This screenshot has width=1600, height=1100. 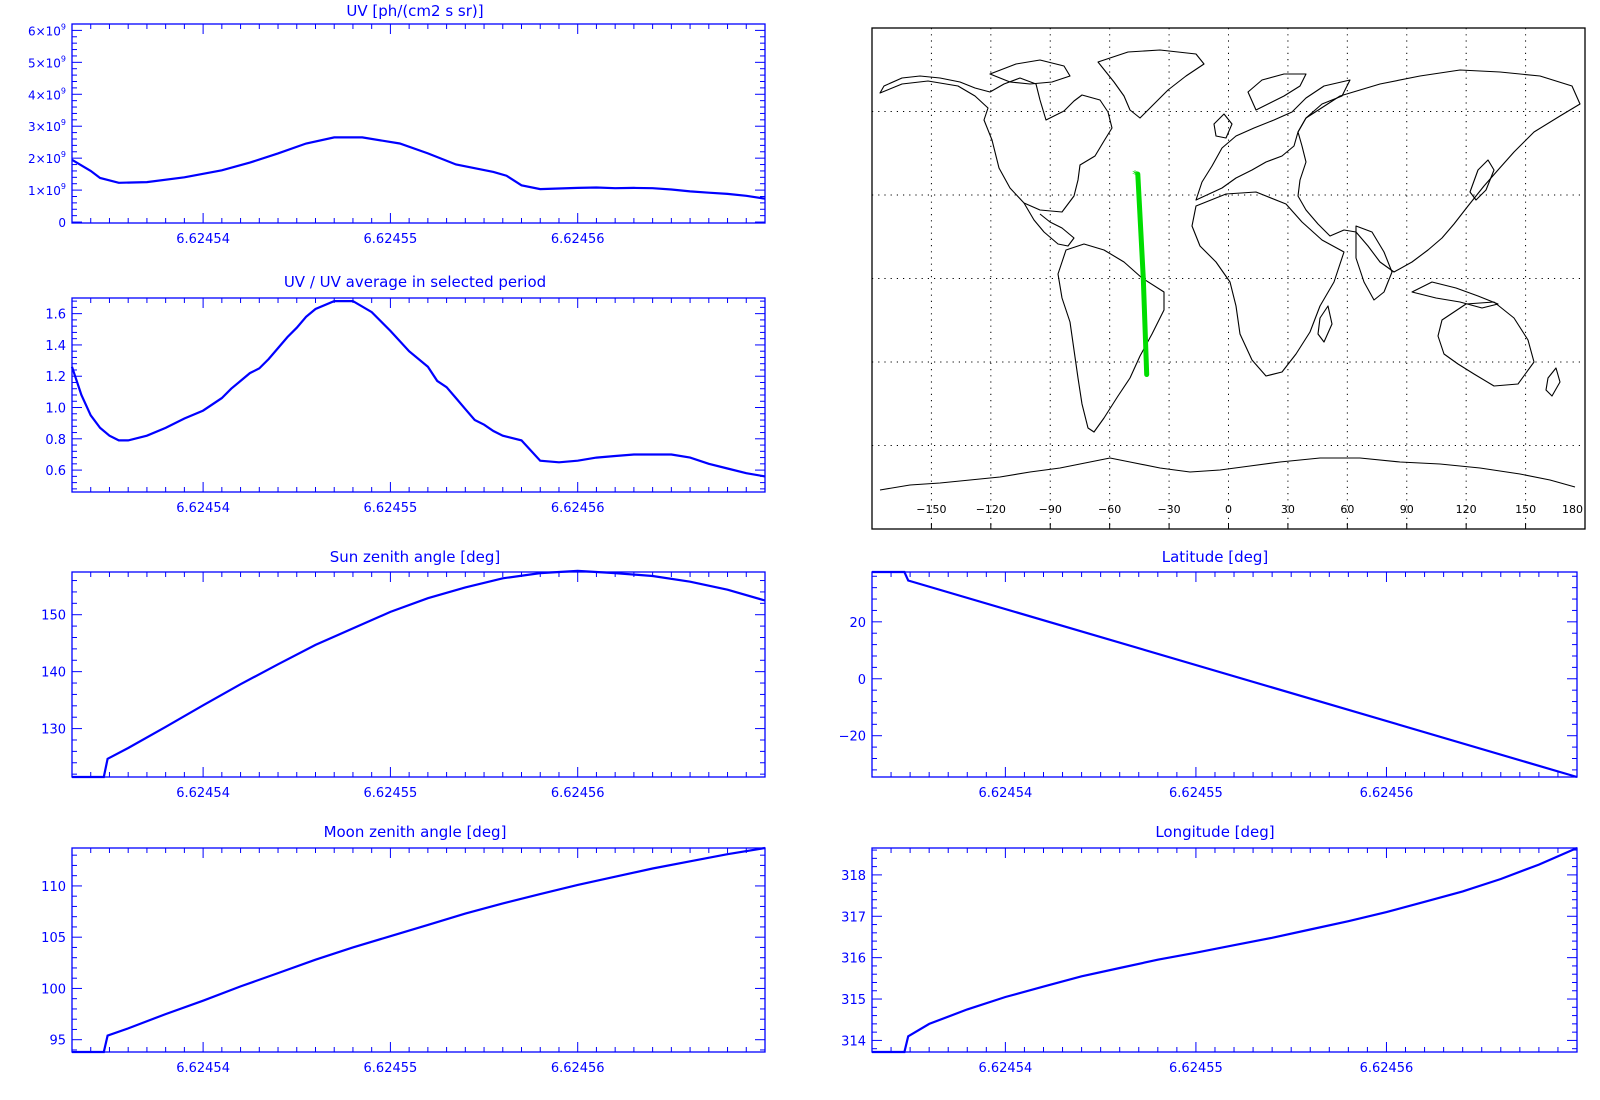 I want to click on lon-ytick-label: 315, so click(x=853, y=1000).